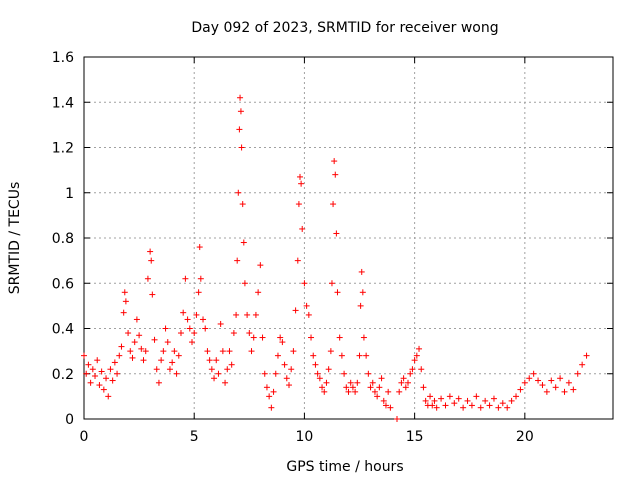  I want to click on y-tick-label: 1.2, so click(63, 149).